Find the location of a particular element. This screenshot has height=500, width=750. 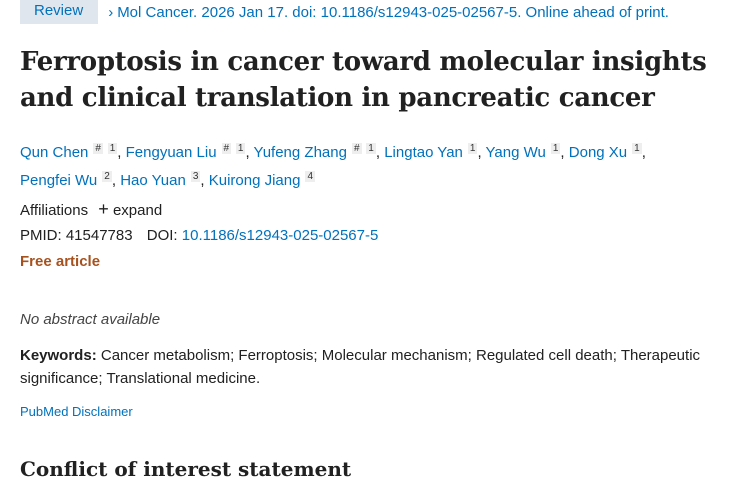

affiliations-label: Affiliations is located at coordinates (54, 210).